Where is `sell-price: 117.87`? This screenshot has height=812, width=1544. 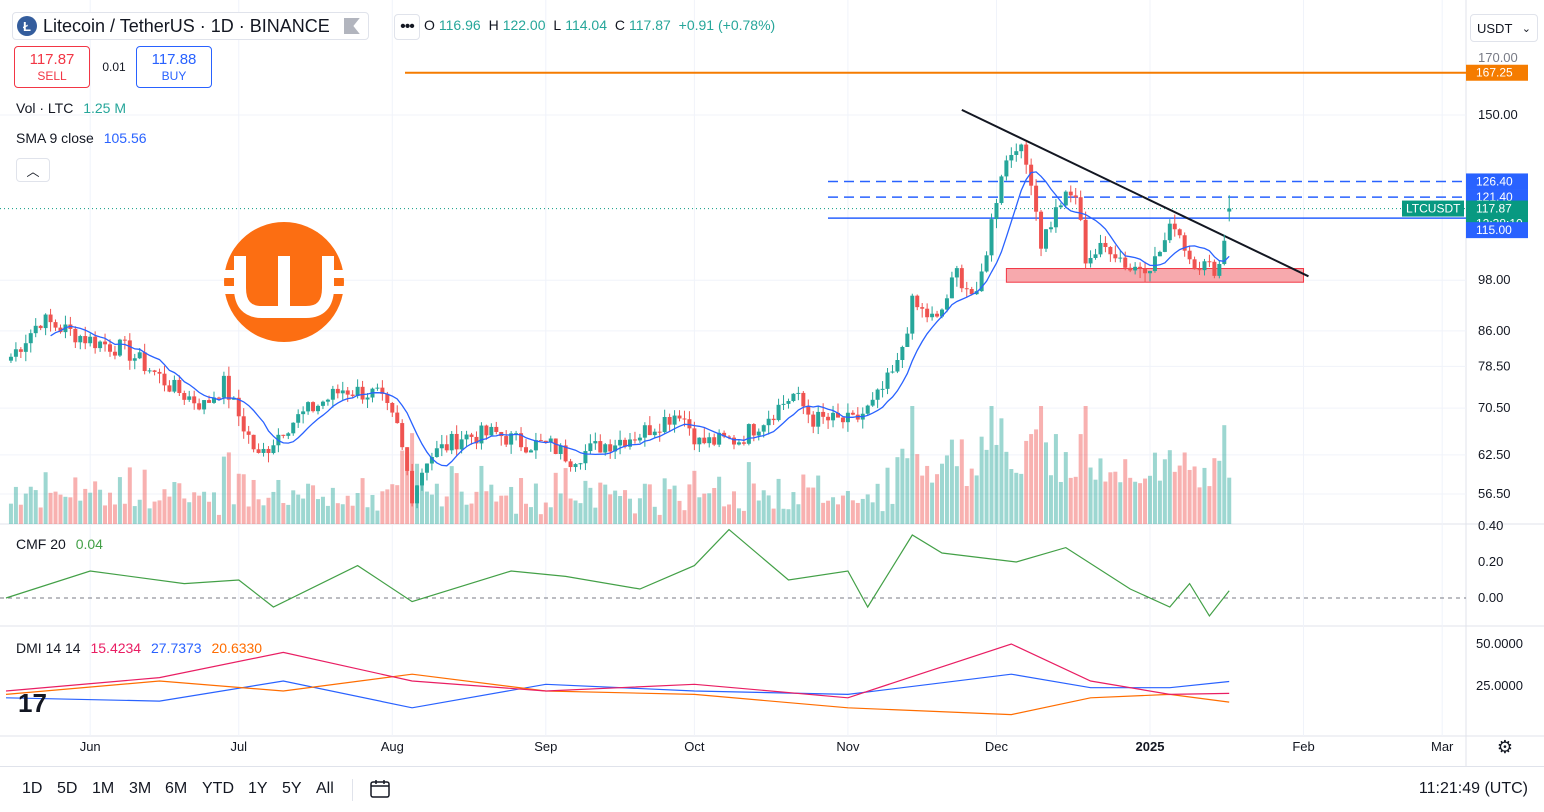 sell-price: 117.87 is located at coordinates (52, 59).